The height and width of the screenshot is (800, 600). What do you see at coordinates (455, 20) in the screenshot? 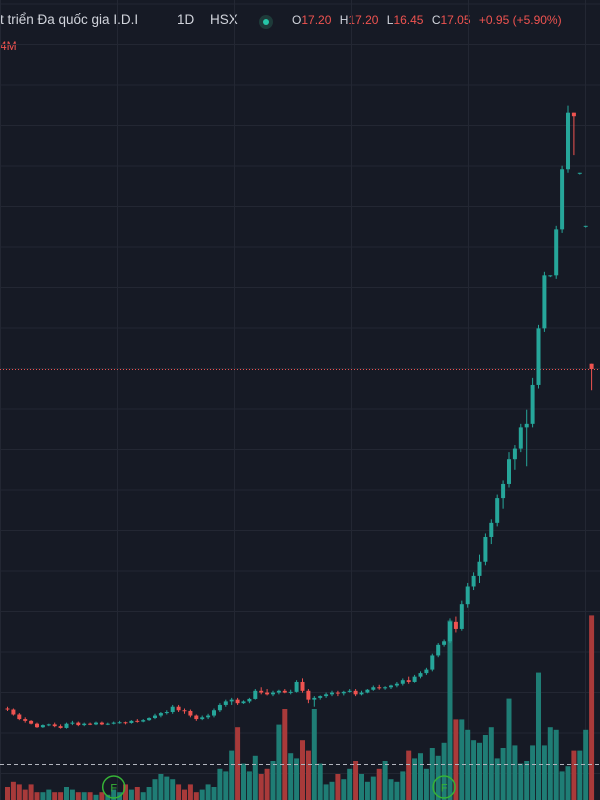
I see `close-value: 17.05` at bounding box center [455, 20].